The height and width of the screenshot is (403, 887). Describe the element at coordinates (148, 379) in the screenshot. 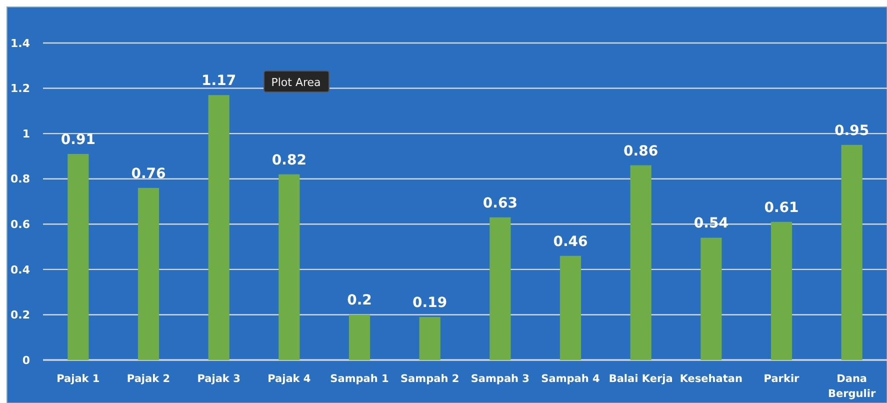

I see `x-tick-label: Pajak 2` at that location.